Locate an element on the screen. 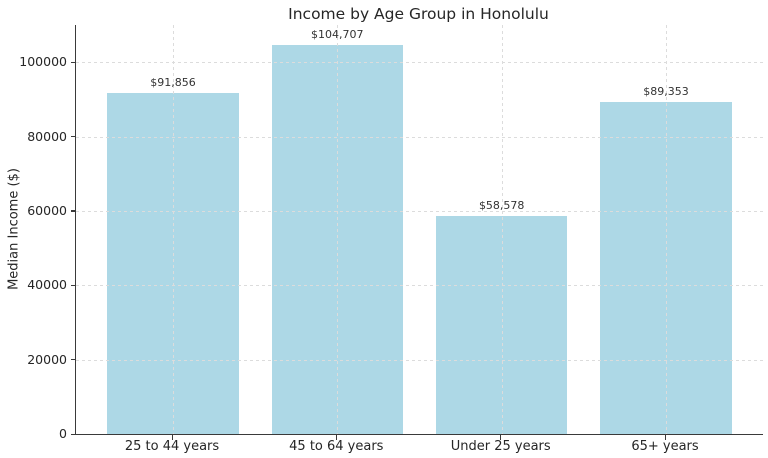 This screenshot has height=458, width=768. bar-value-label: $58,578 is located at coordinates (501, 206).